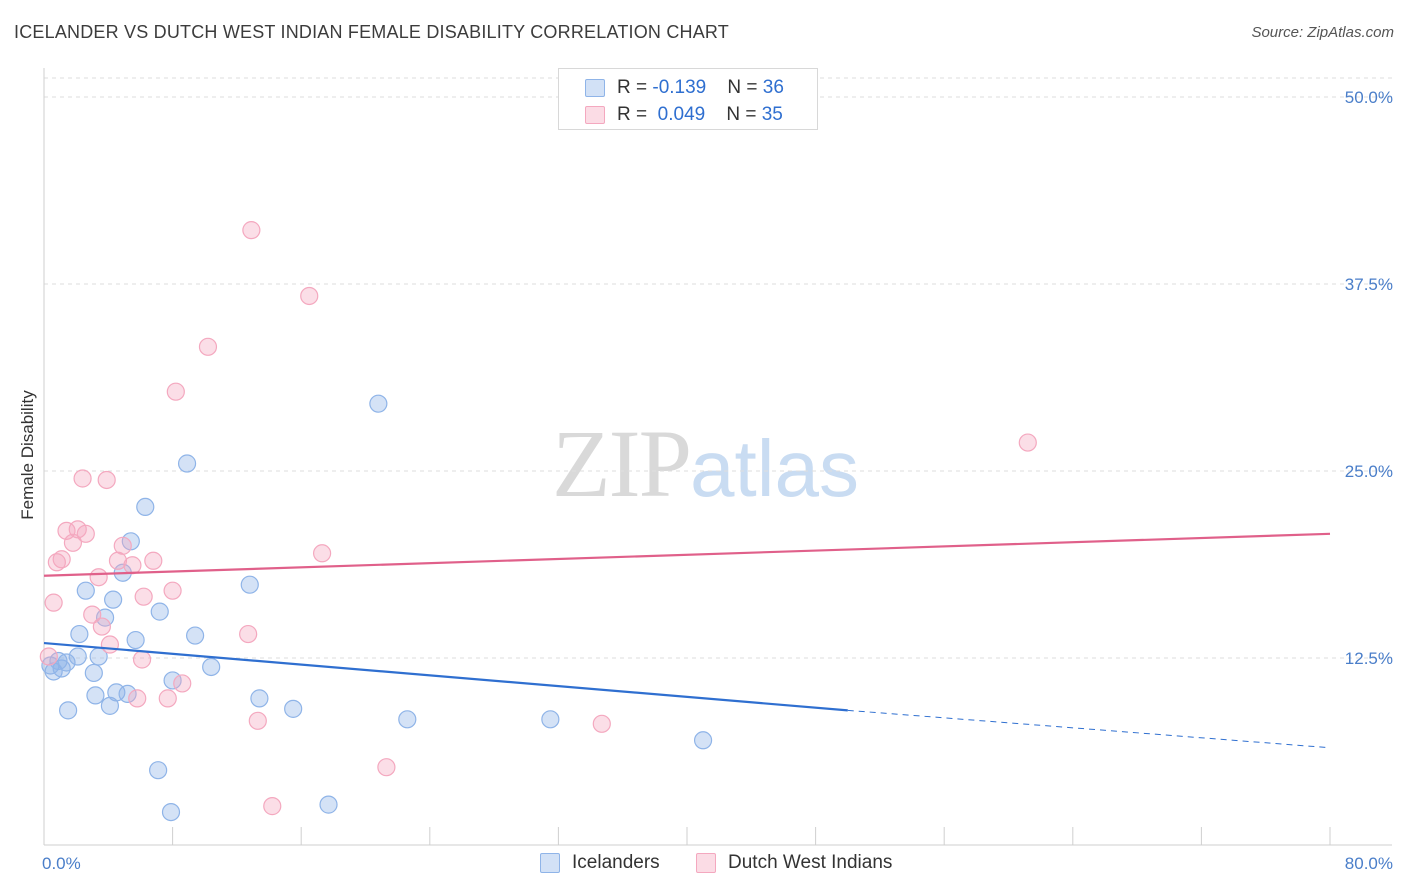 Image resolution: width=1406 pixels, height=892 pixels. Describe the element at coordinates (616, 862) in the screenshot. I see `legend-label-icelanders: Icelanders` at that location.